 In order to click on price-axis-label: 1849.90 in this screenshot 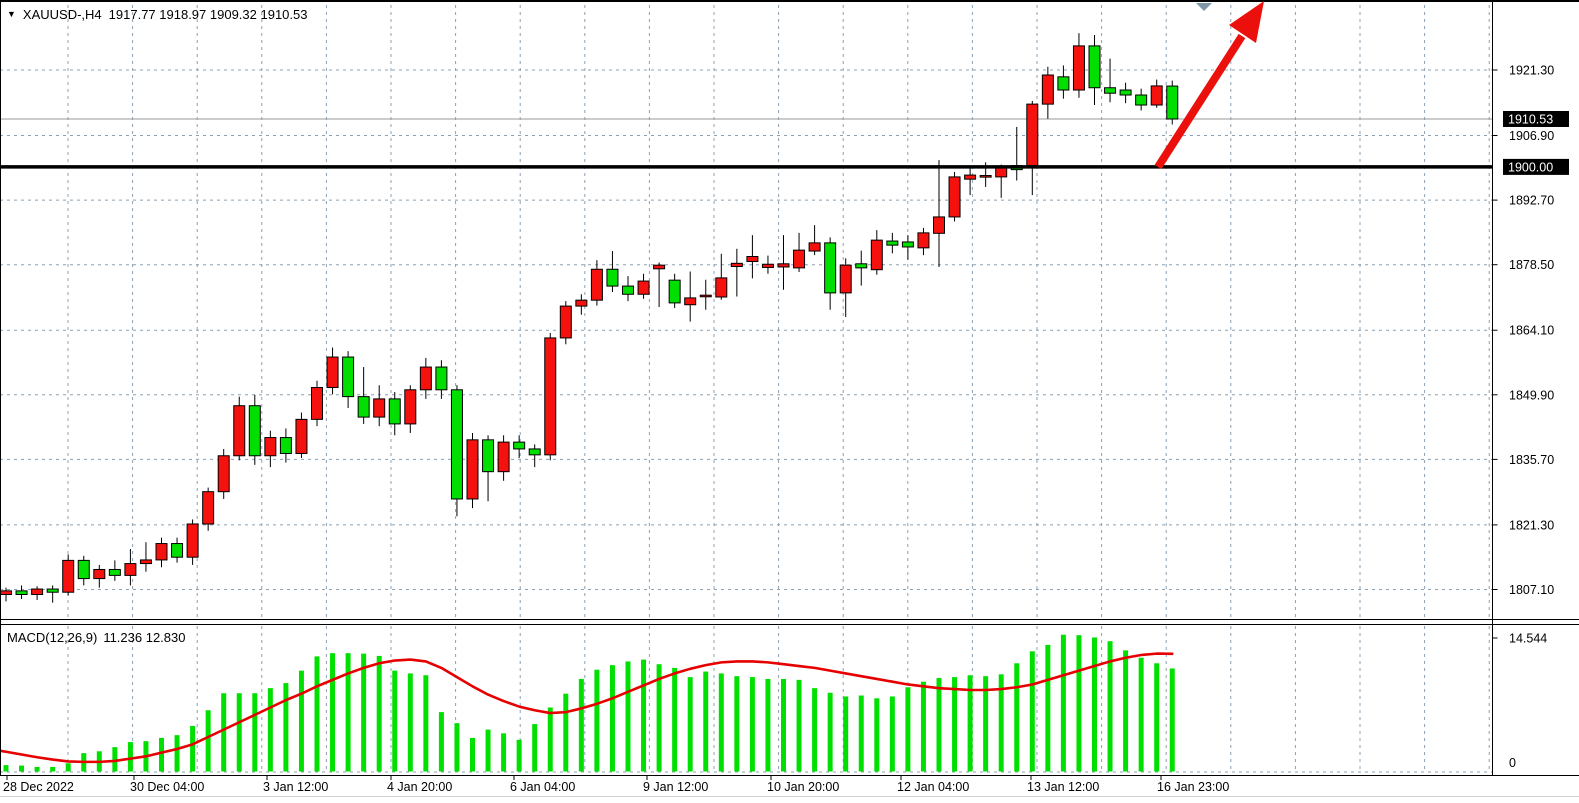, I will do `click(1531, 395)`.